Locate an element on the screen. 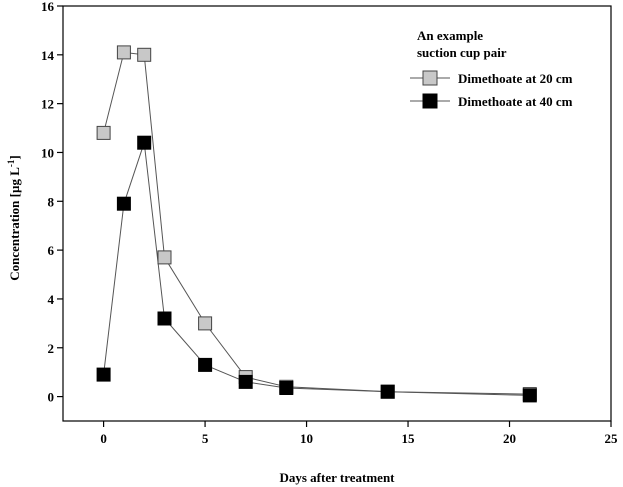 This screenshot has height=487, width=623. y-tick-label: 14 is located at coordinates (48, 55).